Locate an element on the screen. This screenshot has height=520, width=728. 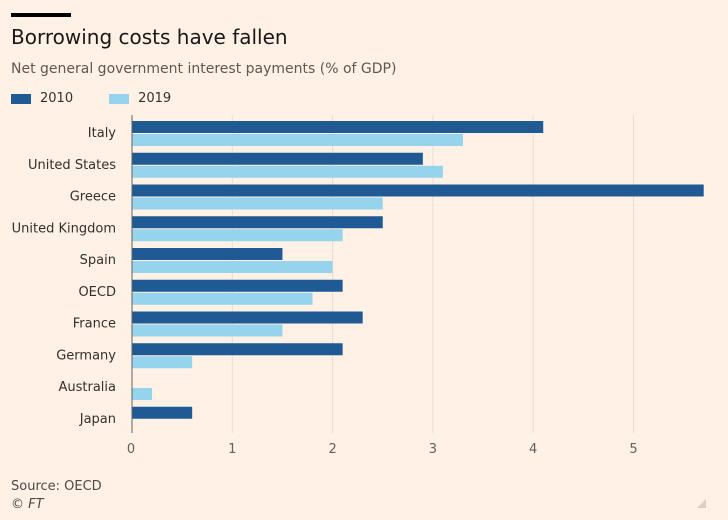
legend-item-2019: 2019 is located at coordinates (140, 98).